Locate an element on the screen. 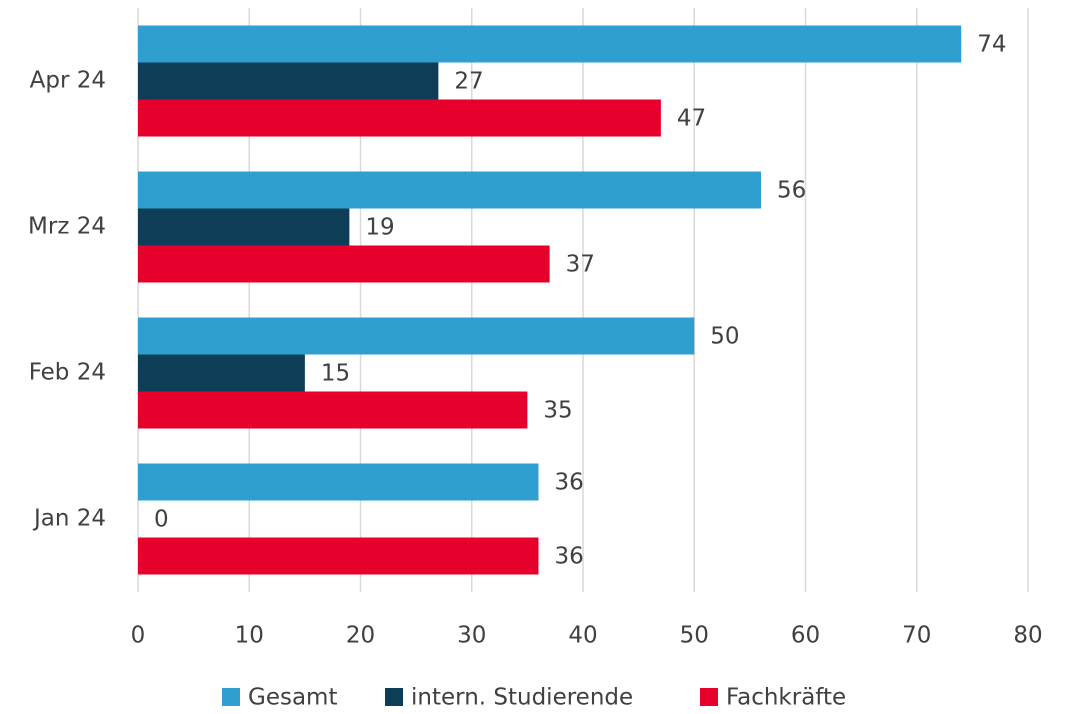 This screenshot has height=714, width=1074. data-label: 47 is located at coordinates (691, 119).